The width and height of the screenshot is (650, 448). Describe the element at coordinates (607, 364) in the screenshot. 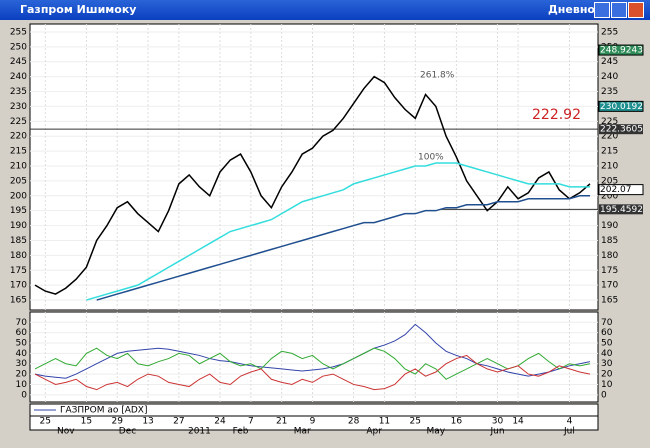

I see `adx-tick-label-right: 30` at that location.